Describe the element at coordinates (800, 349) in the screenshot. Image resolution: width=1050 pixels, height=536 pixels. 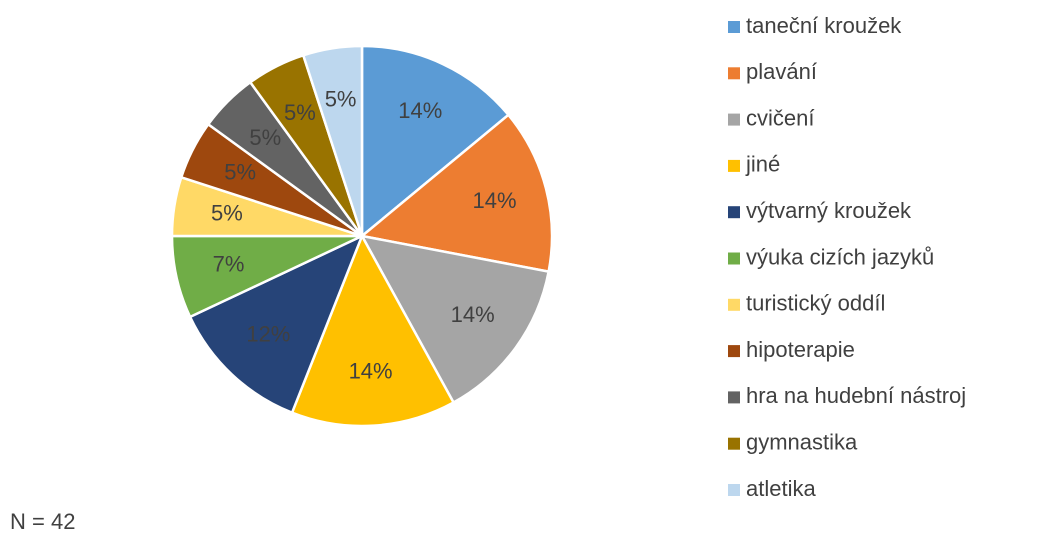
I see `legend-label: hipoterapie` at that location.